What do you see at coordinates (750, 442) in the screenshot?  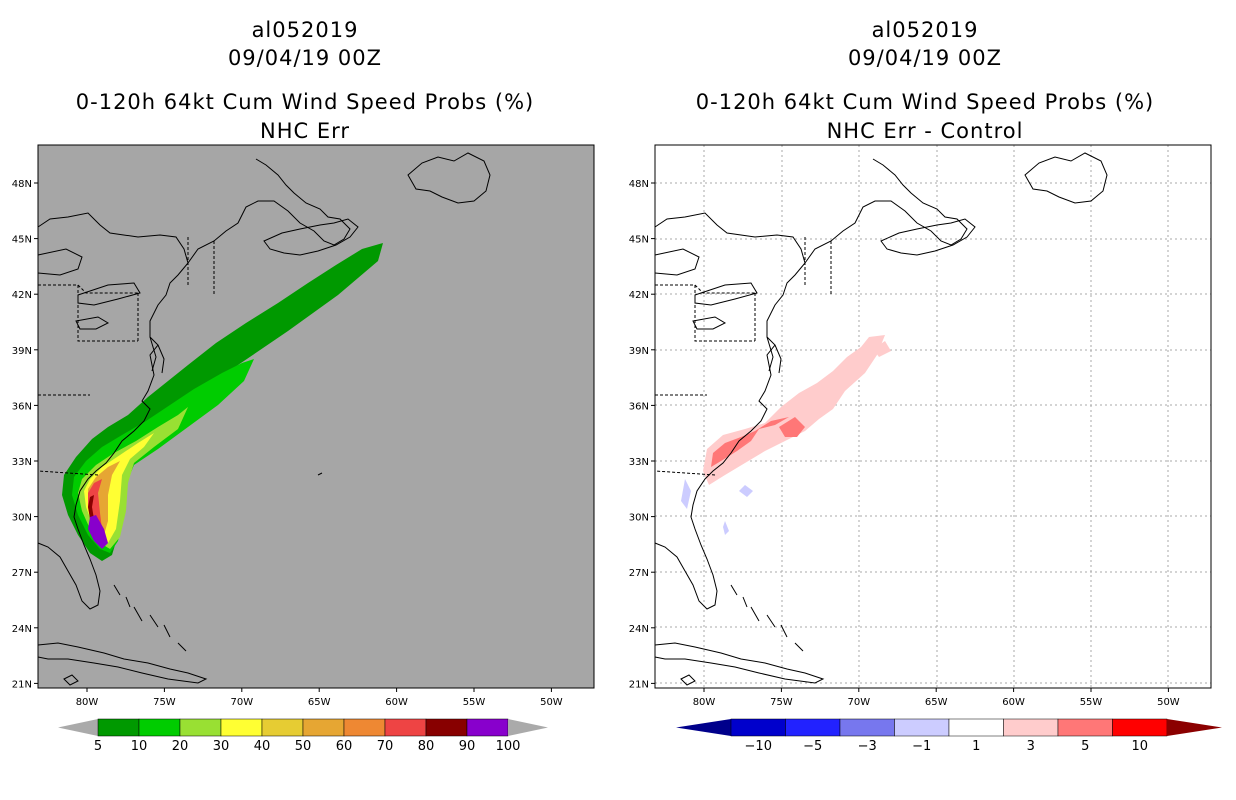 I see `diff-contour-3to5` at bounding box center [750, 442].